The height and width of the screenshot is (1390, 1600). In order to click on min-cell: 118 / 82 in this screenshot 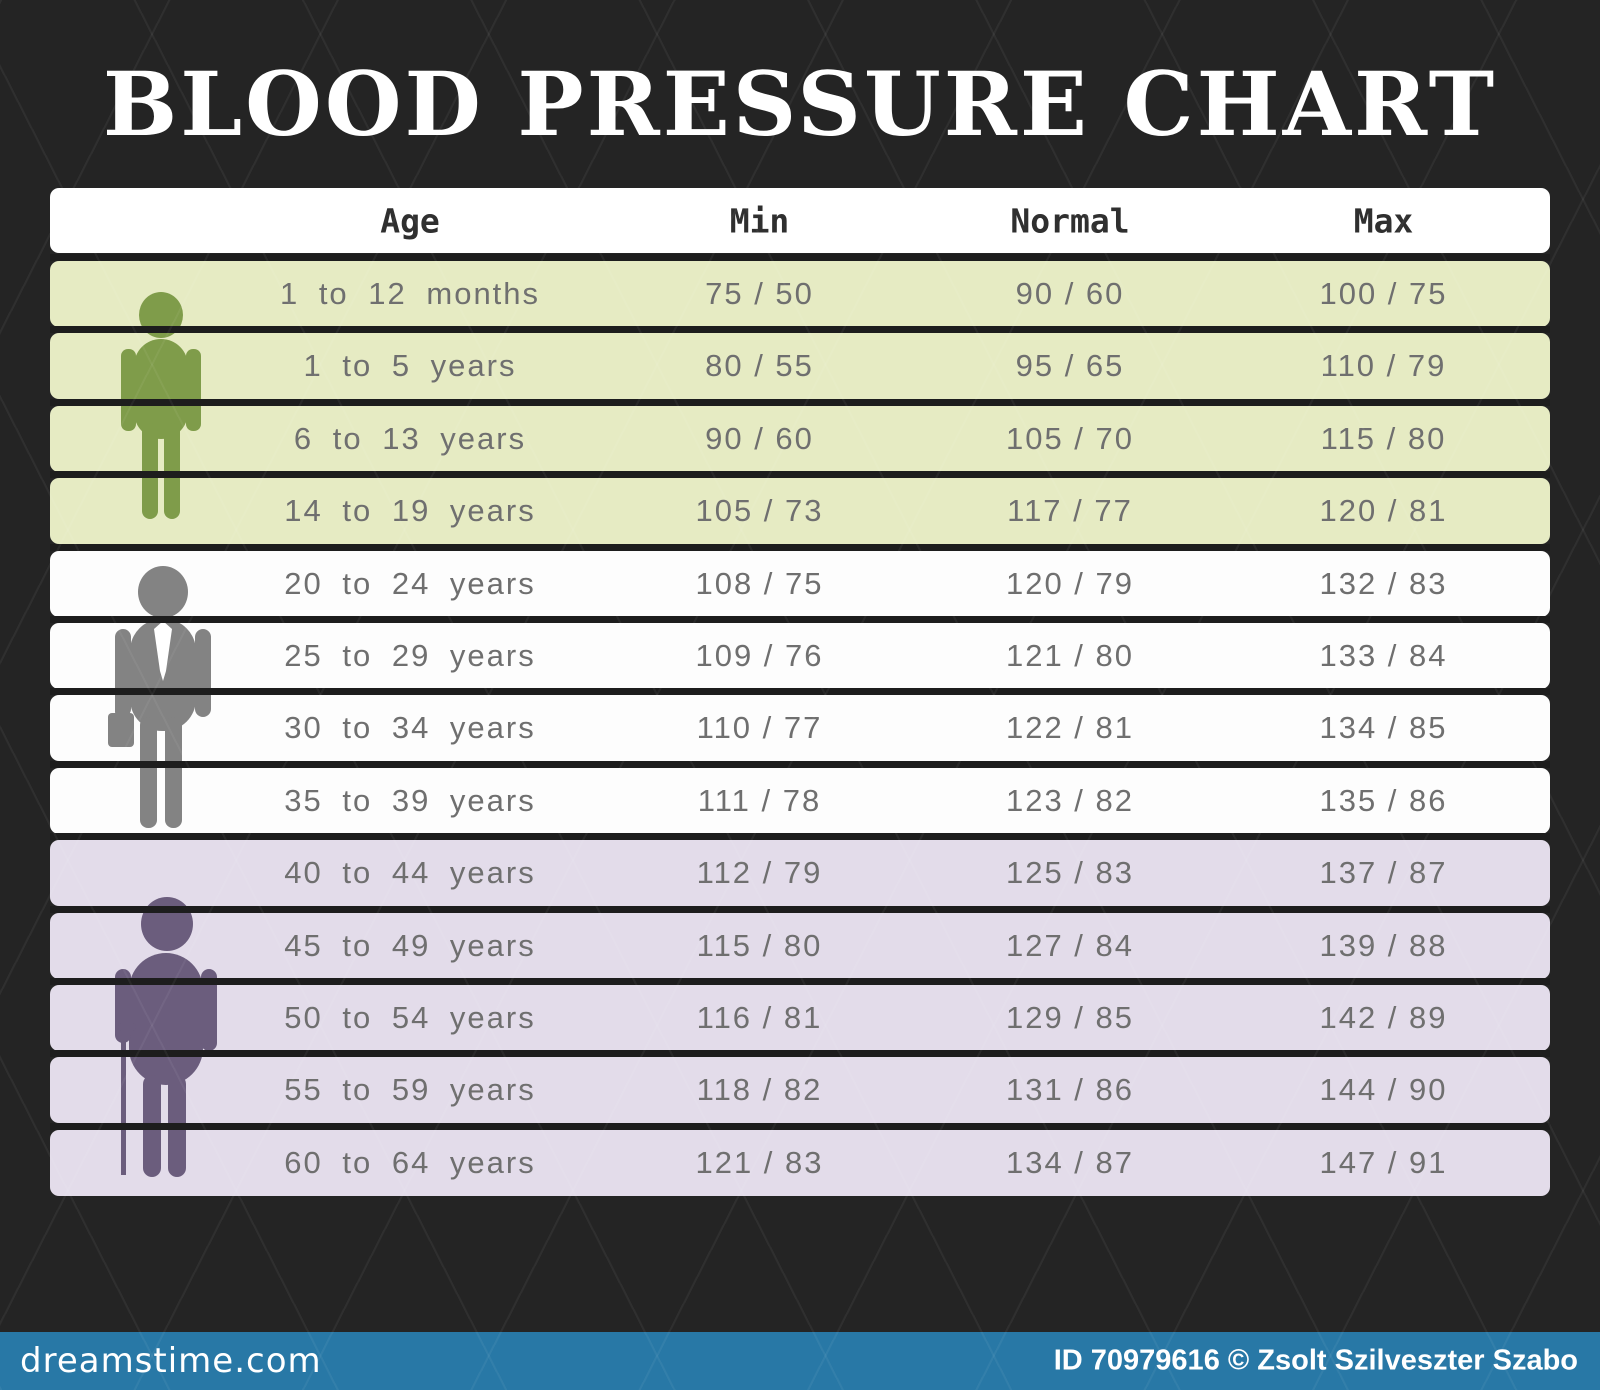, I will do `click(759, 1090)`.